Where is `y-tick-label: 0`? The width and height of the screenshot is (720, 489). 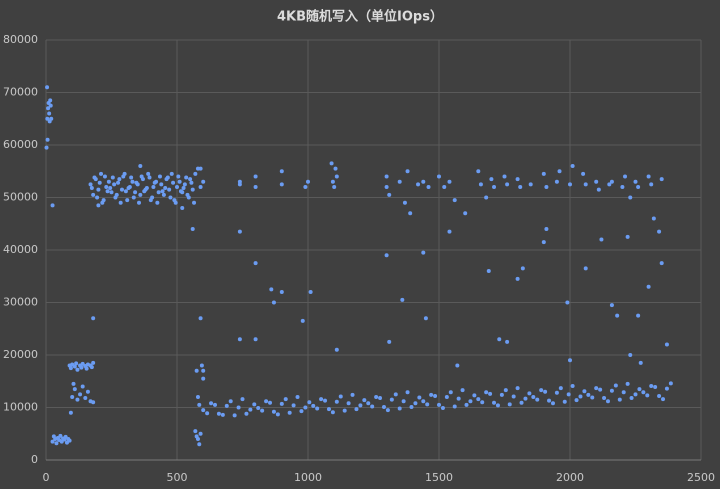
y-tick-label: 0 is located at coordinates (34, 459).